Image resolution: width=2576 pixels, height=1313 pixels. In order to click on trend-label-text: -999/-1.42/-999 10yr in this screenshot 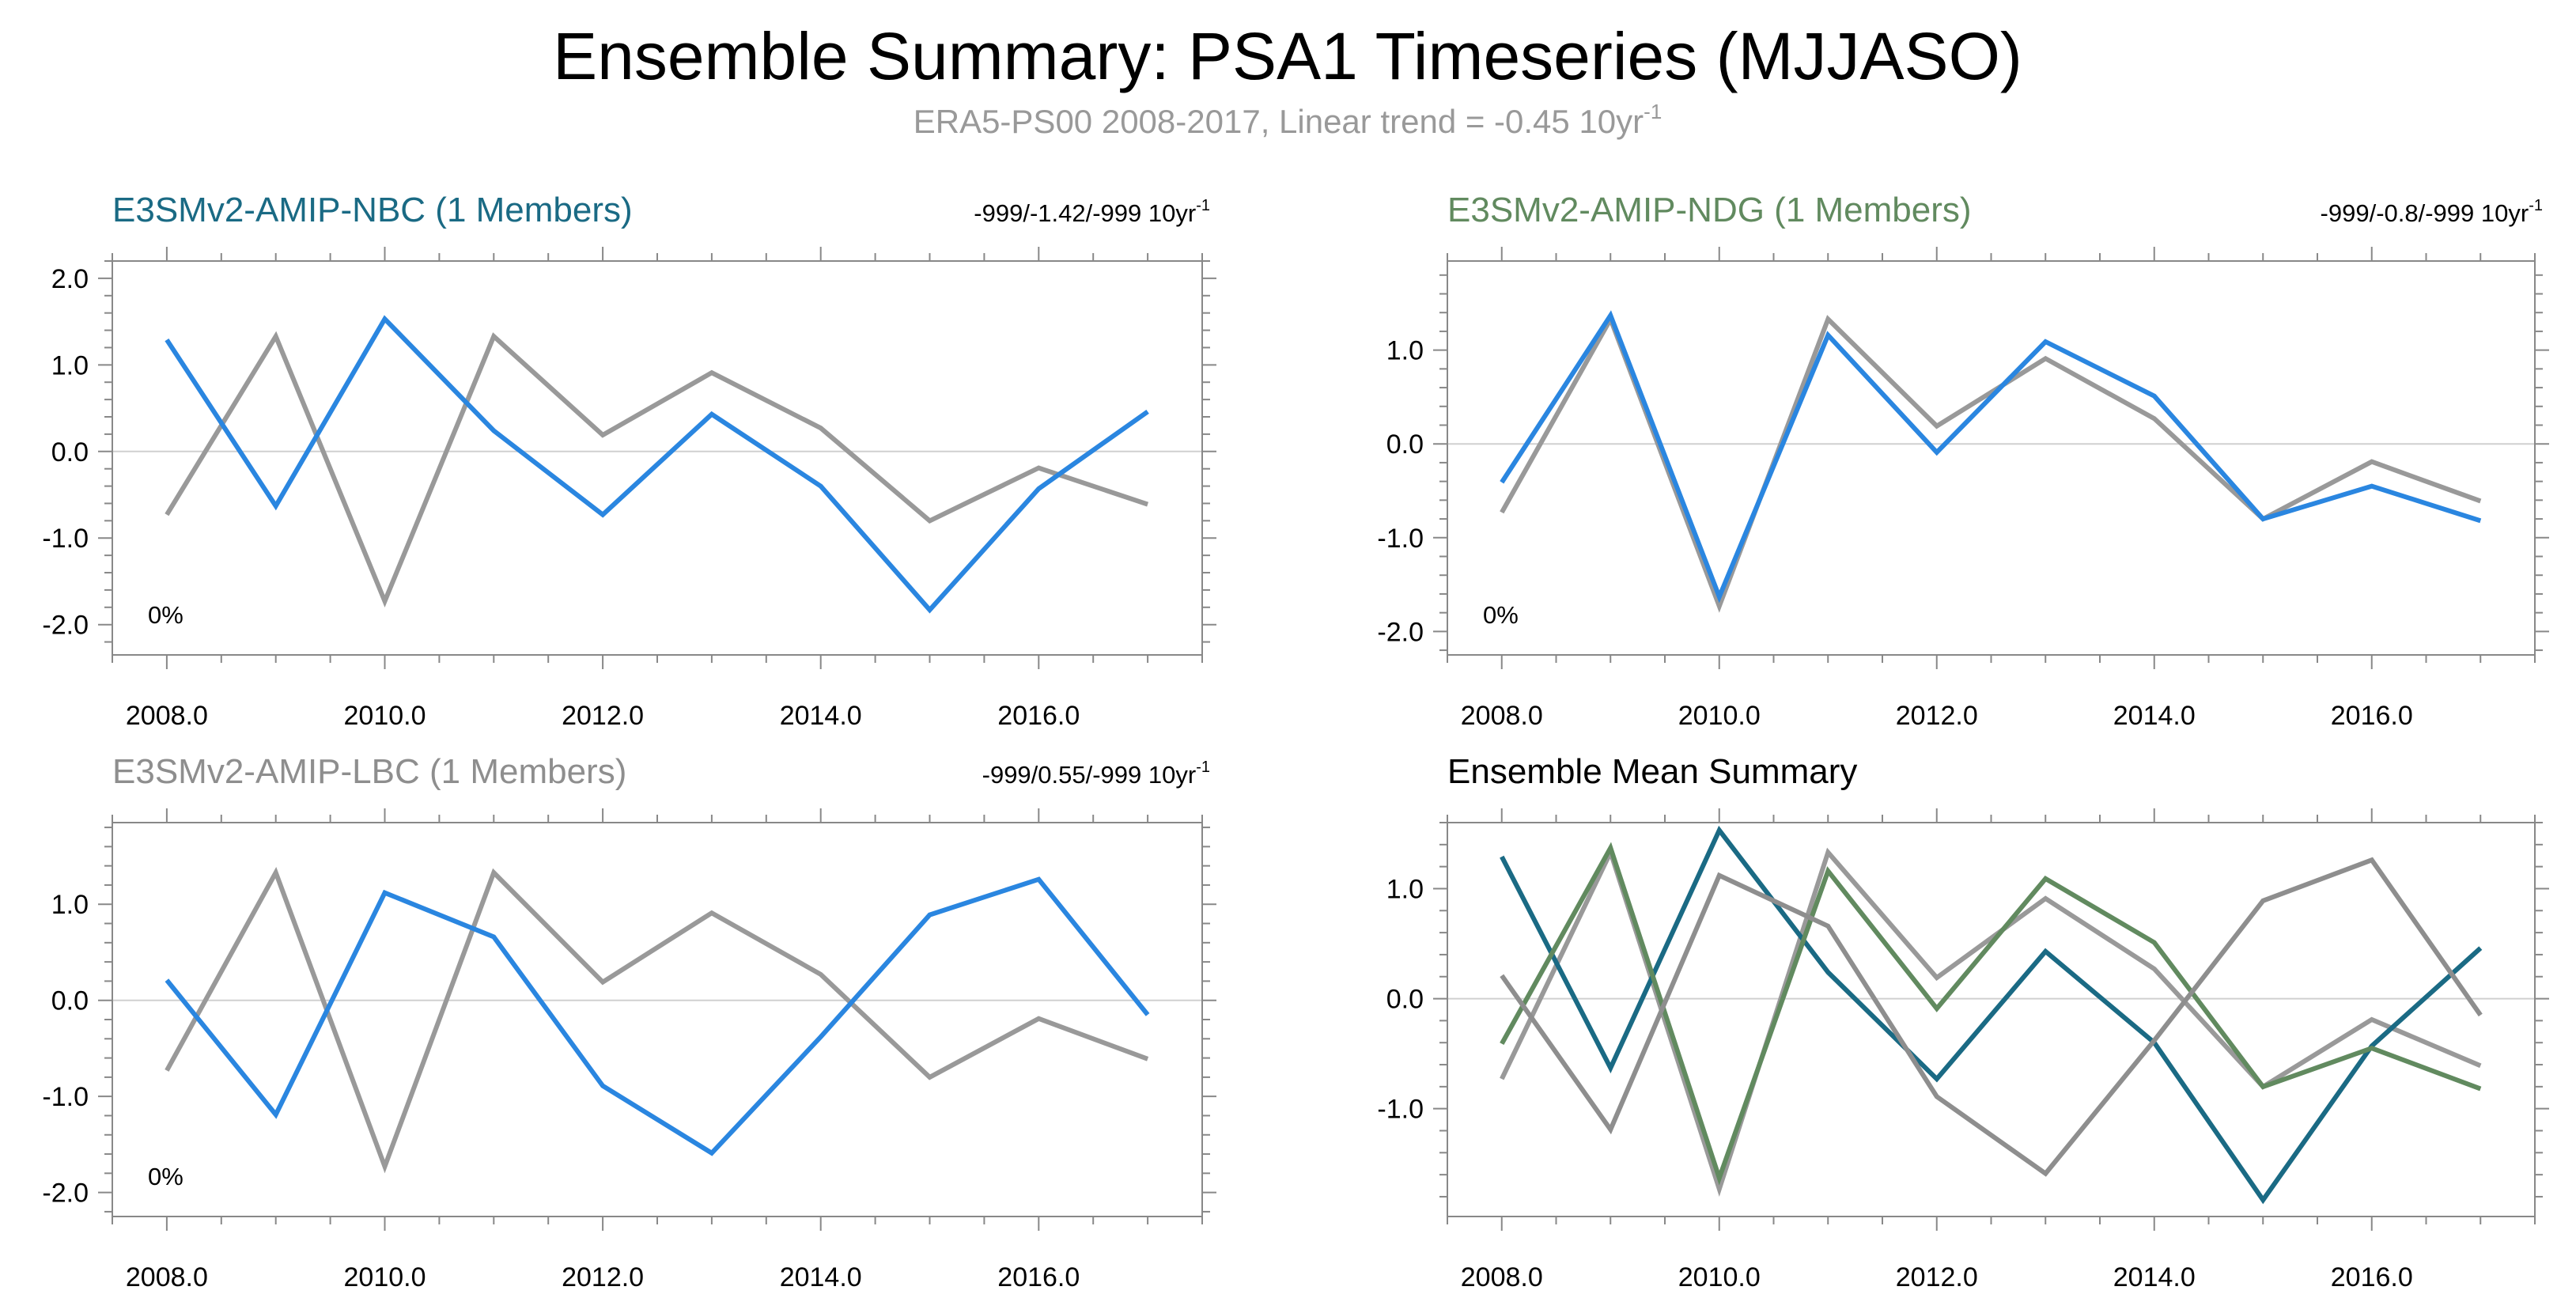, I will do `click(1085, 213)`.